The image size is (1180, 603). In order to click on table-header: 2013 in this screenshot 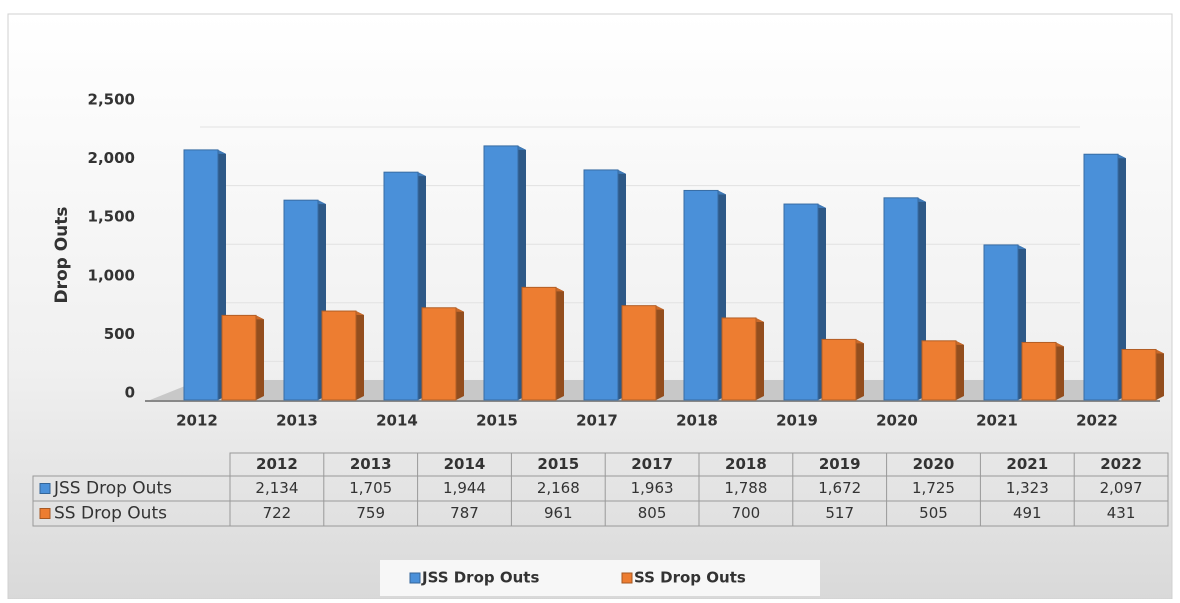, I will do `click(371, 464)`.